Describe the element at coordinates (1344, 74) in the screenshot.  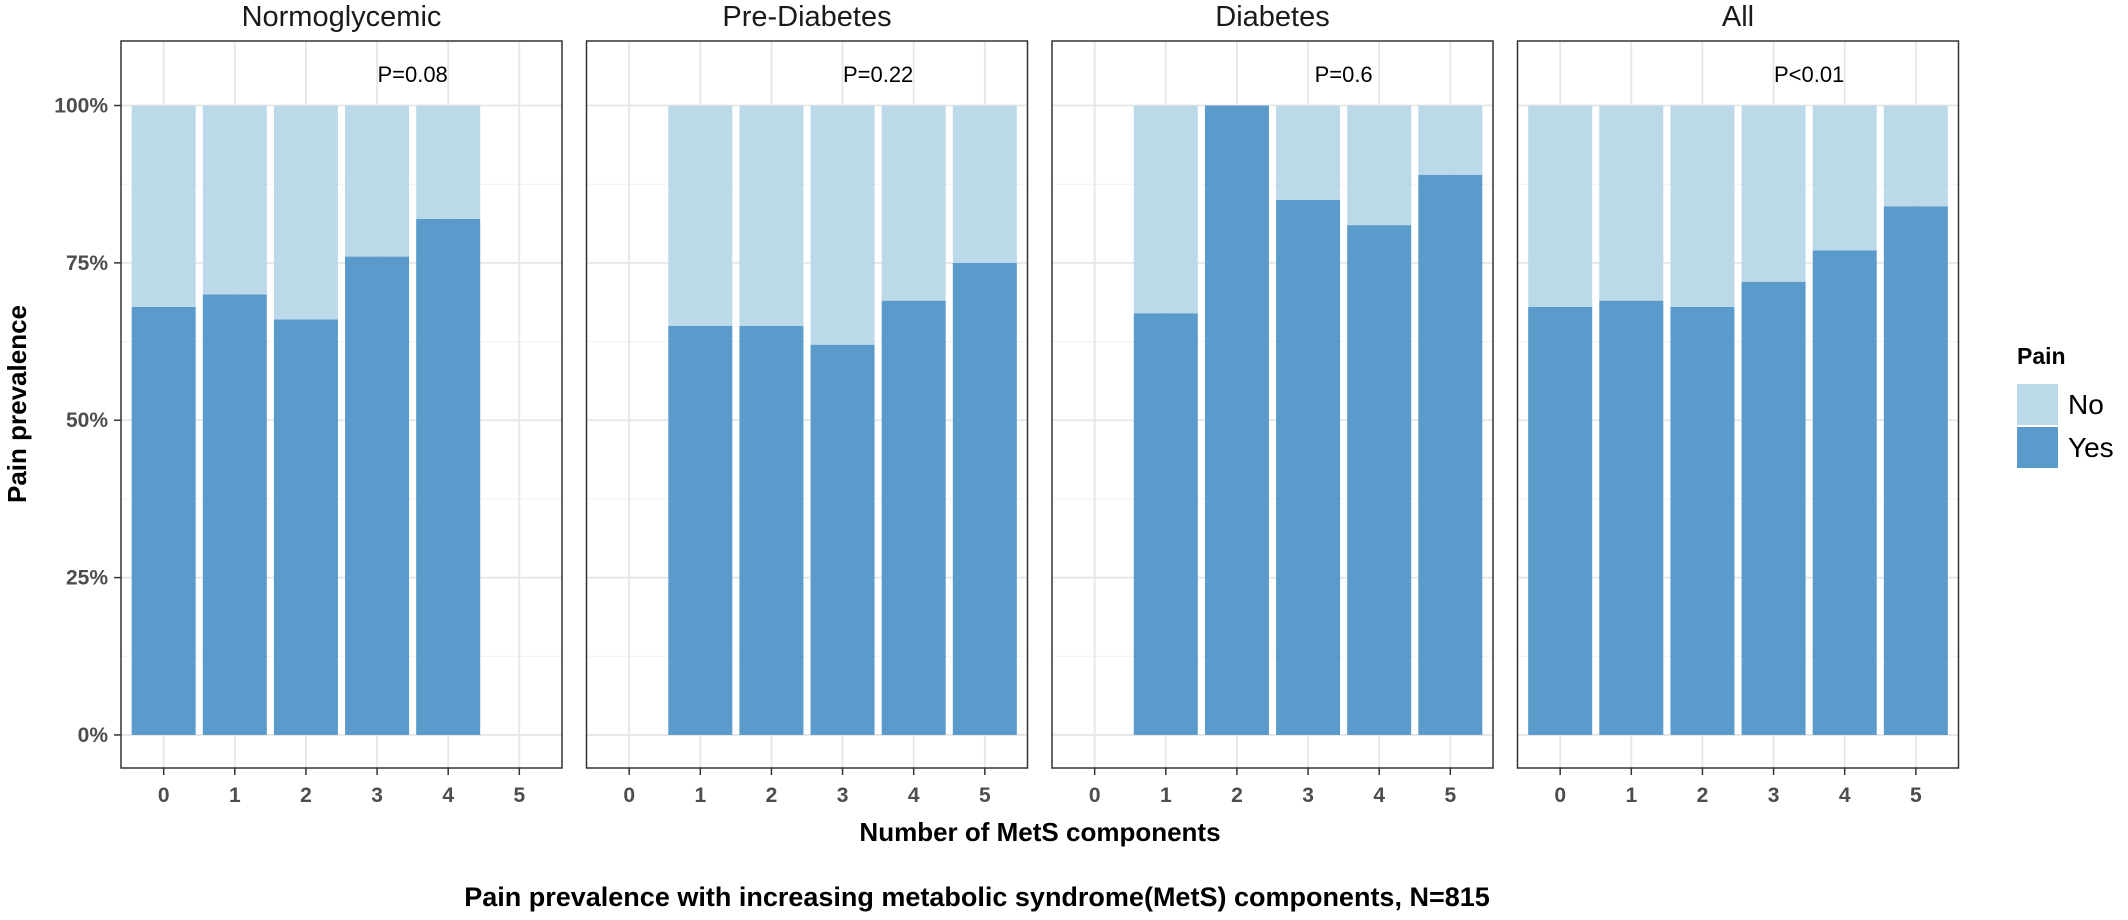
I see `p-value-annotation: P=0.6` at that location.